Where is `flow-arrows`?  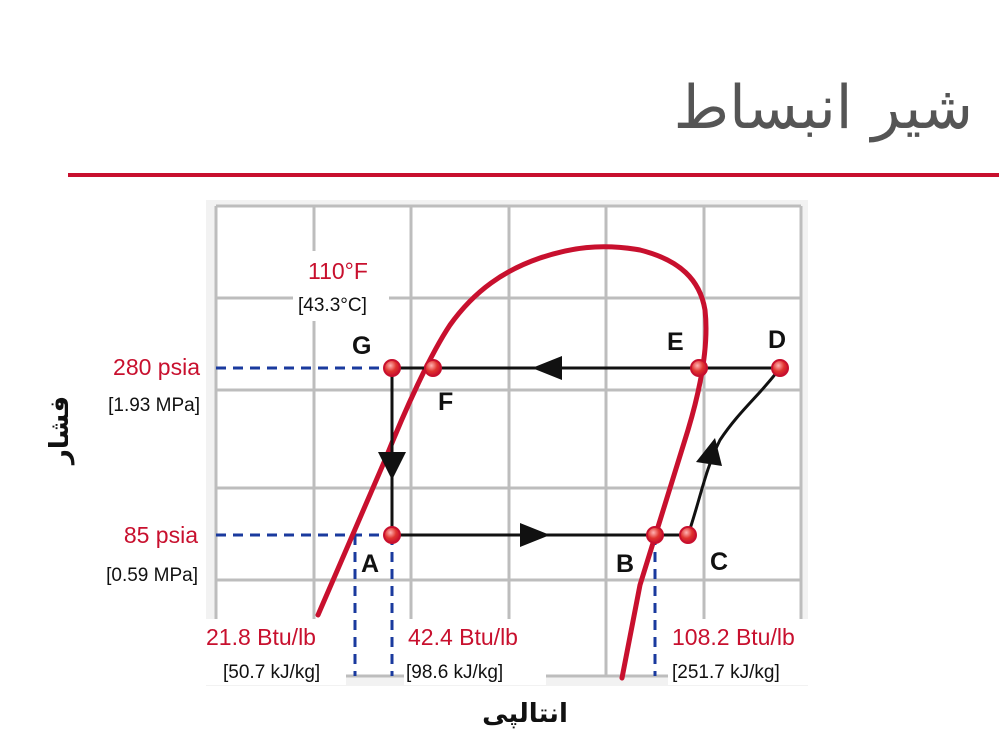
flow-arrows is located at coordinates (550, 451).